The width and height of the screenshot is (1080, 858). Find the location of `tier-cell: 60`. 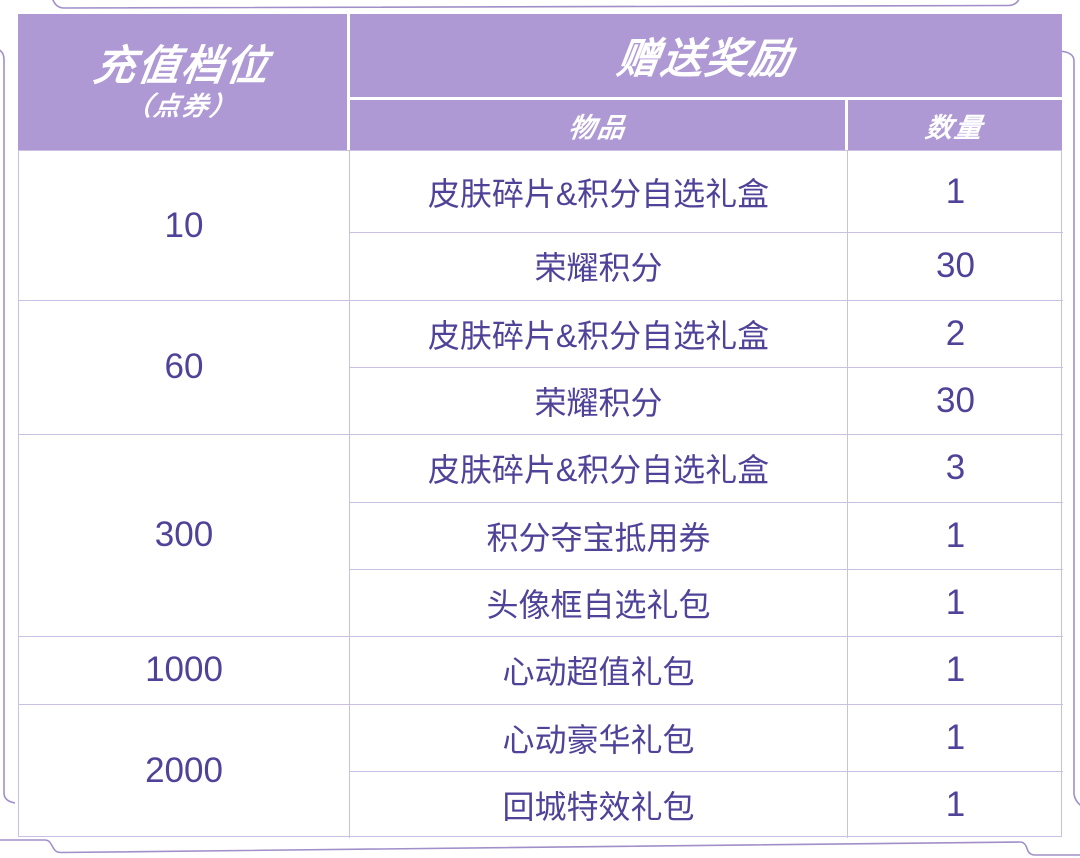

tier-cell: 60 is located at coordinates (184, 366).